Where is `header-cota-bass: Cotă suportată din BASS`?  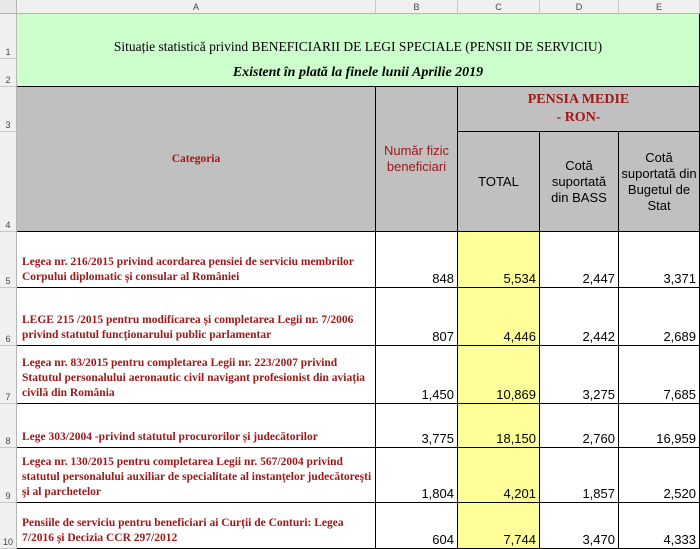
header-cota-bass: Cotă suportată din BASS is located at coordinates (579, 181).